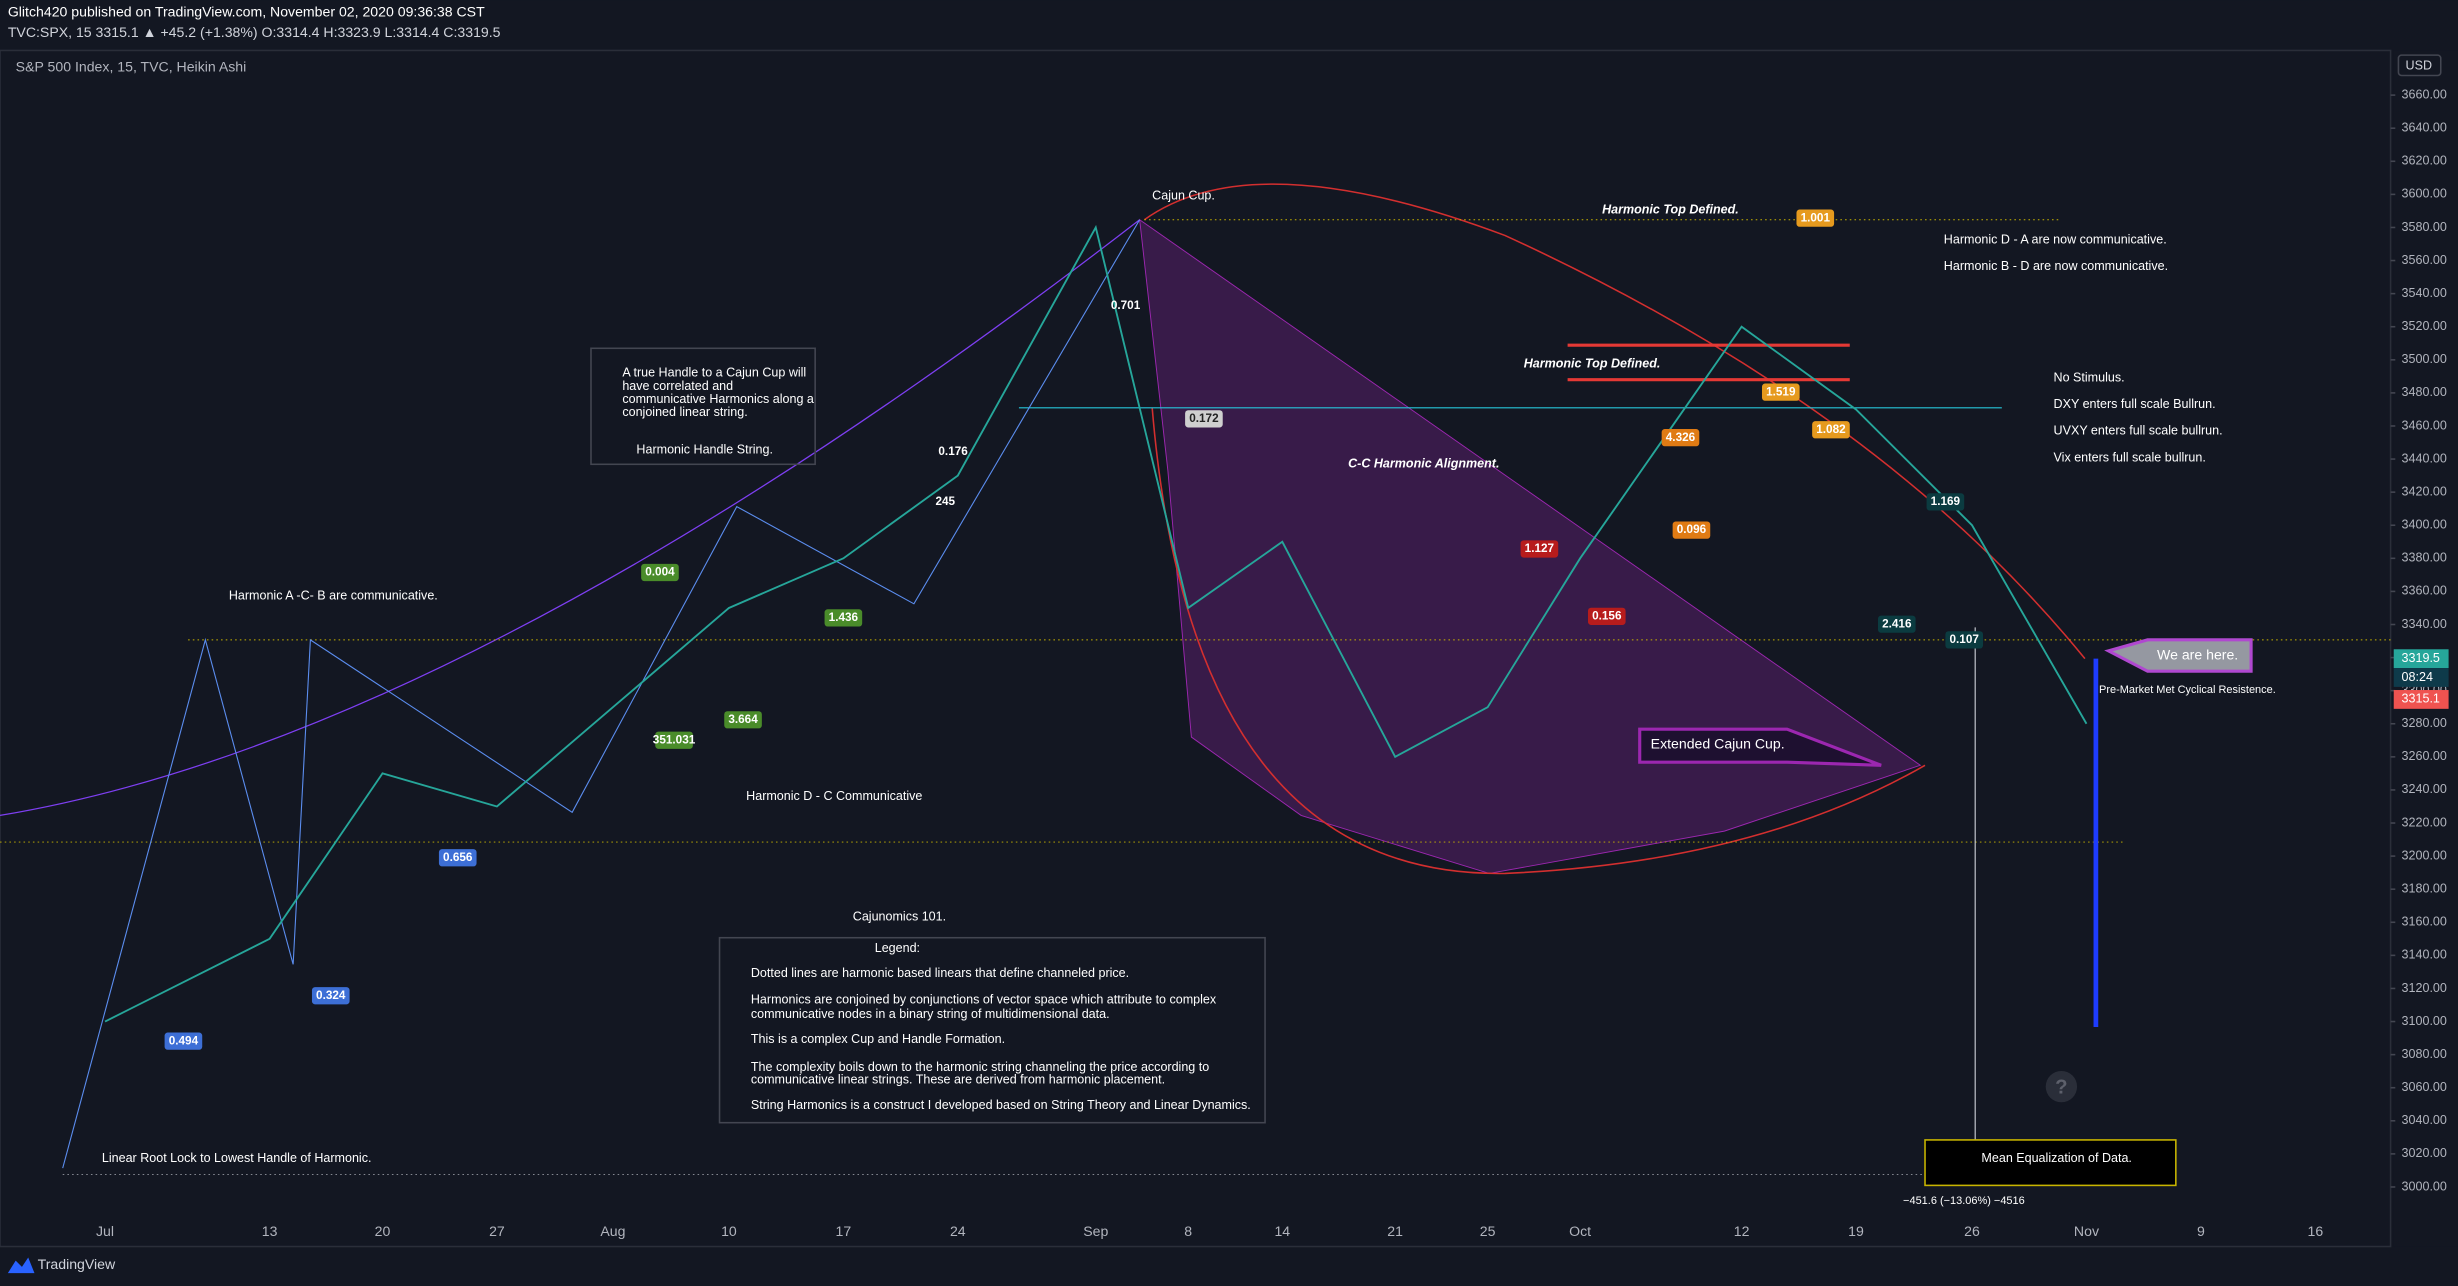 The width and height of the screenshot is (2458, 1286). I want to click on ratio-label: 0.324, so click(331, 995).